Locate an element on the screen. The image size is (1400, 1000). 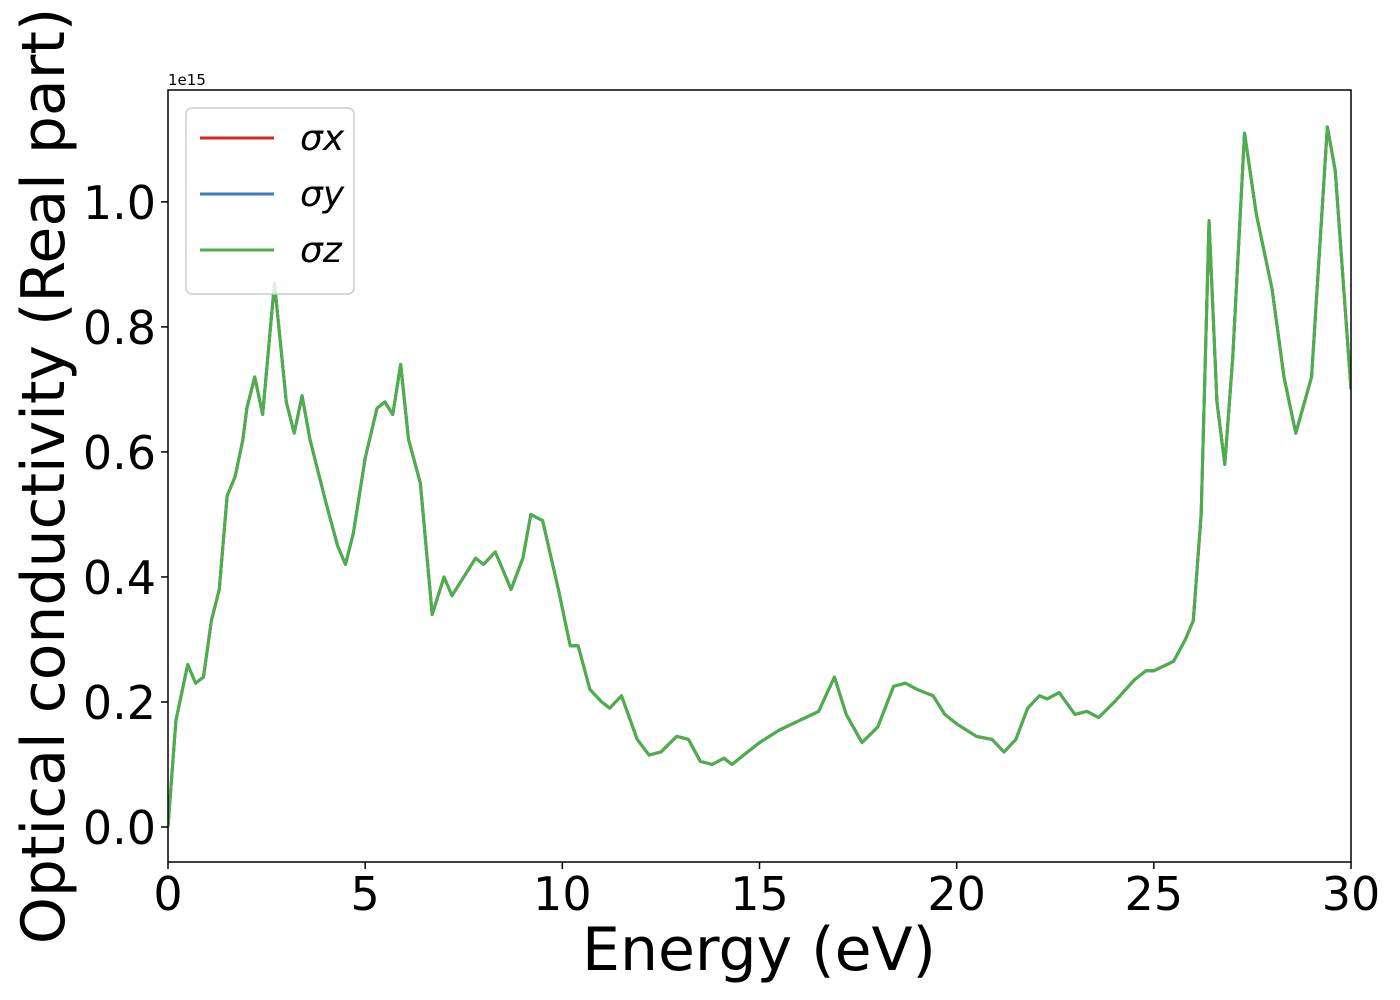
y-tick-label: 0.8 is located at coordinates (119, 328).